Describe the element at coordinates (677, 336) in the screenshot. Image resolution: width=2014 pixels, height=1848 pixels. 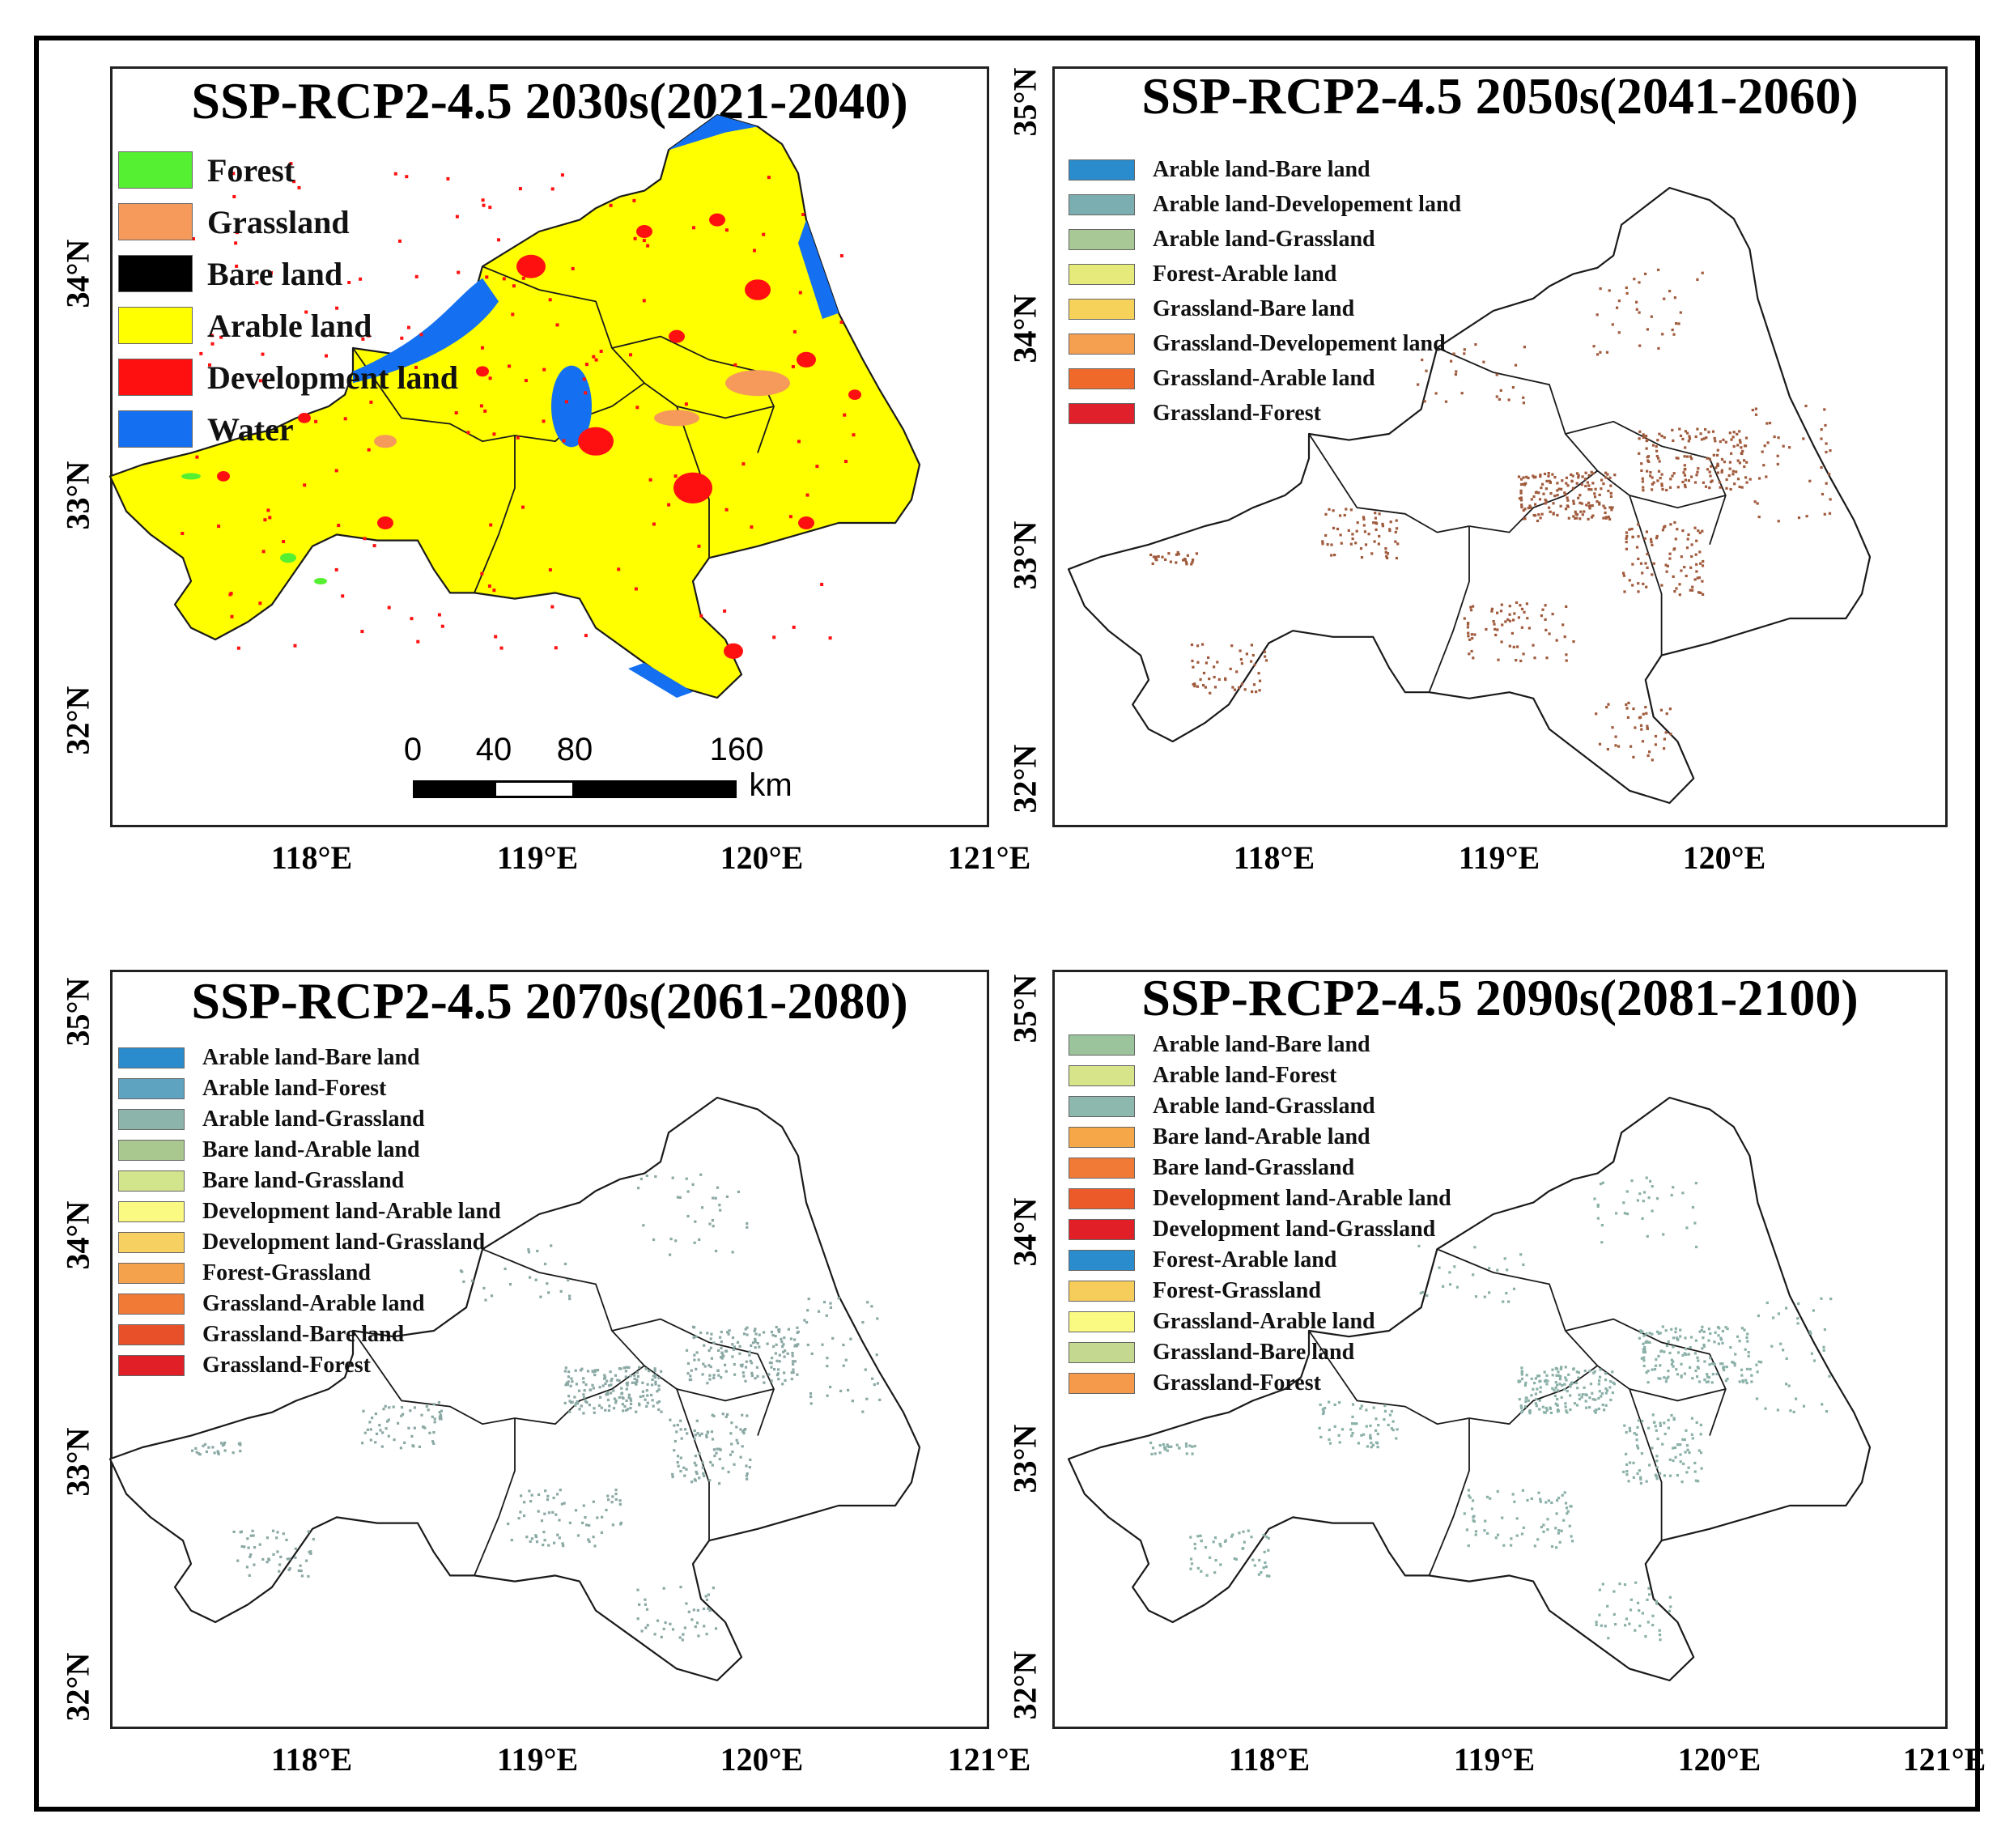
I see `development-patch` at that location.